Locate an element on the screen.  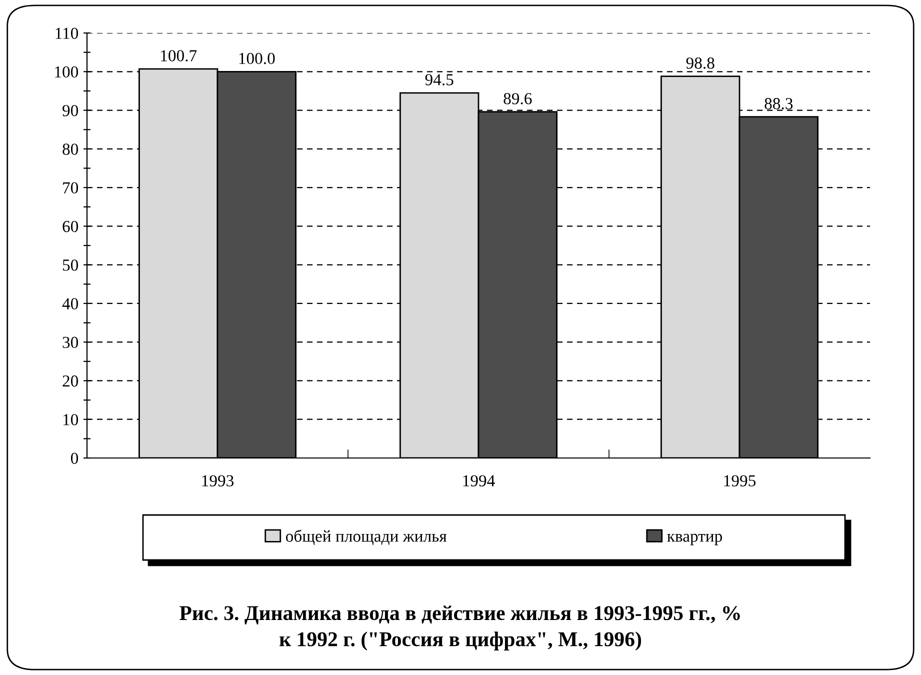
y-tick-label: 30 is located at coordinates (70, 342).